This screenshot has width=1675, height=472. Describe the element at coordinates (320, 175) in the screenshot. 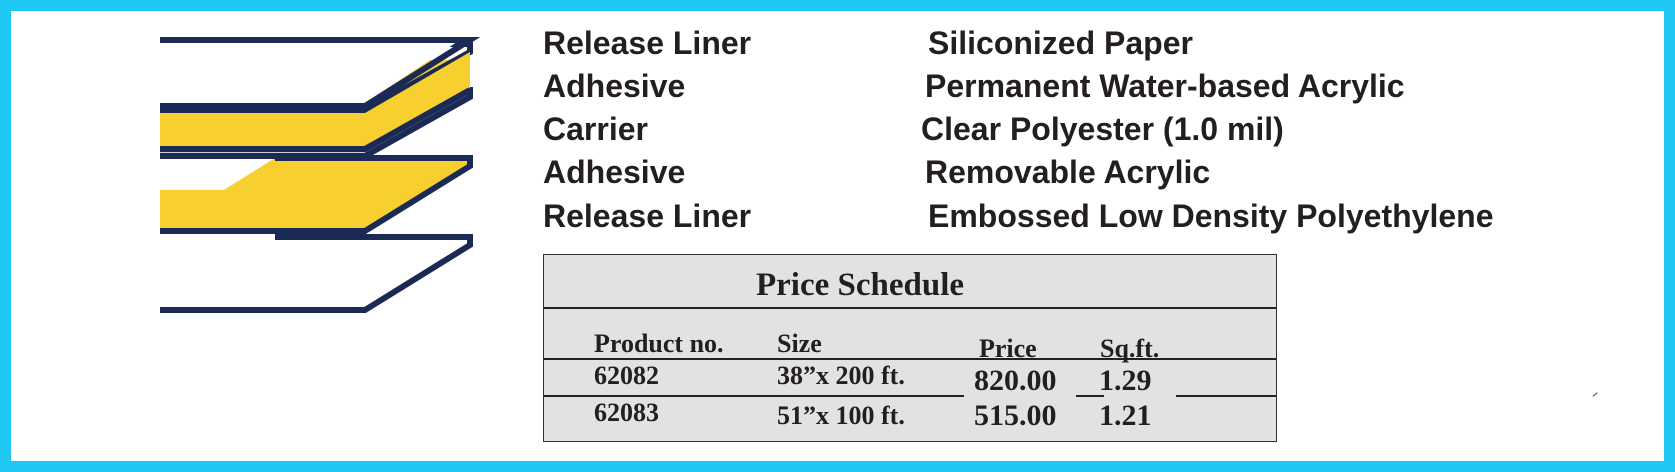

I see `layer-stack-diagram` at that location.